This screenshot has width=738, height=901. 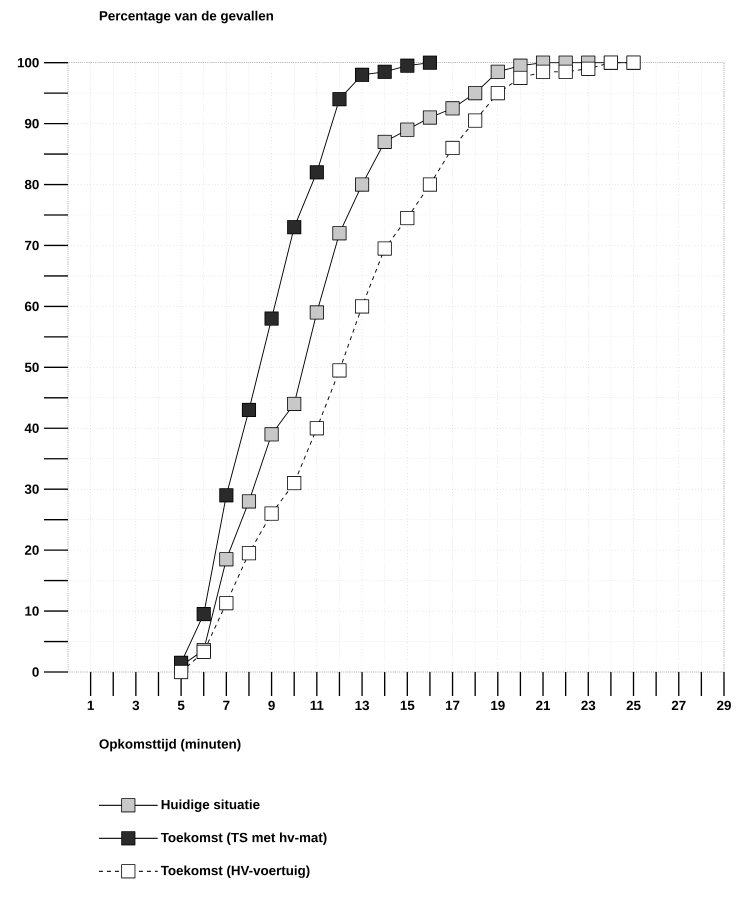 What do you see at coordinates (633, 705) in the screenshot?
I see `x-tick-label: 25` at bounding box center [633, 705].